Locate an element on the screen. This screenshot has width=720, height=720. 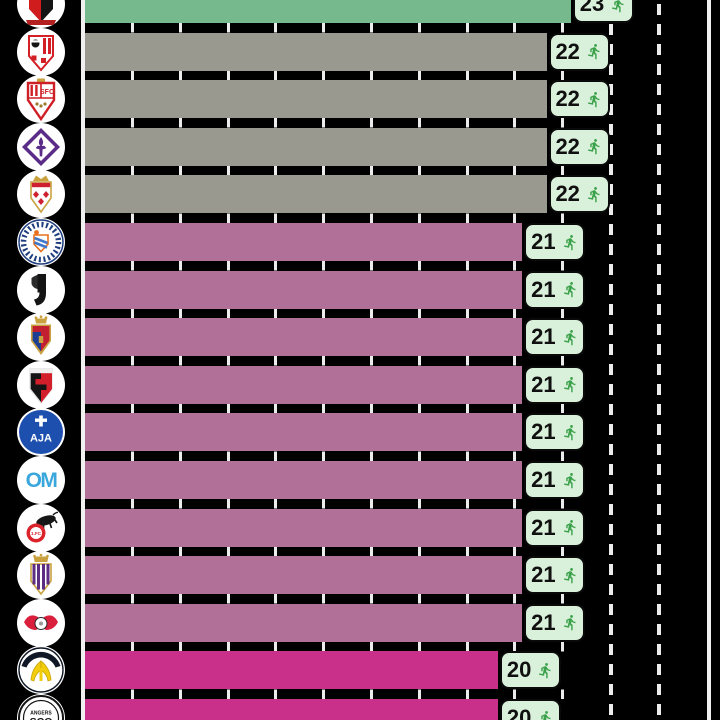
row-hellas-verona: 20 is located at coordinates (360, 670).